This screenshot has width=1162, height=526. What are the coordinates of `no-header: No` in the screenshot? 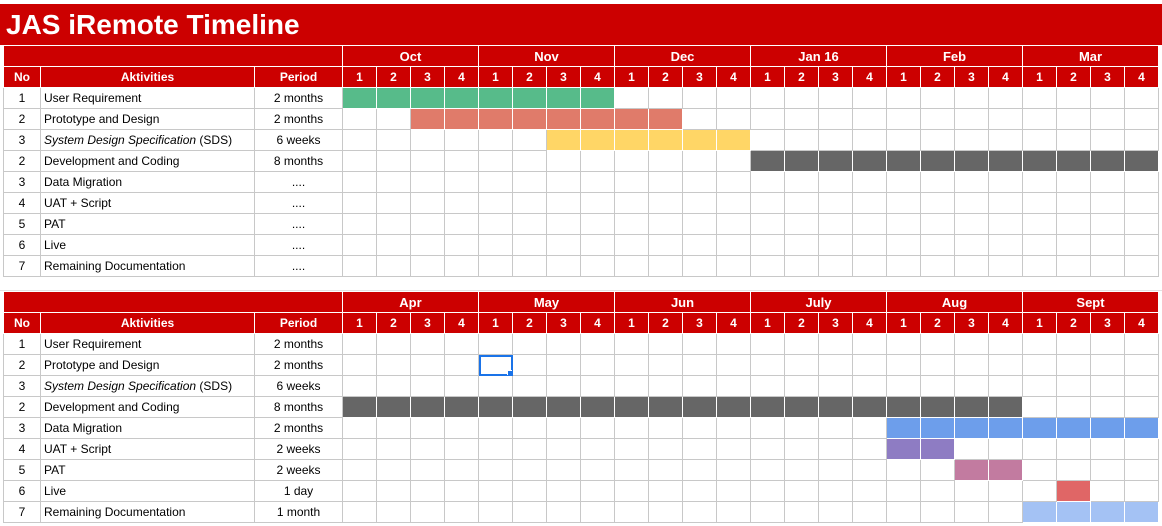 It's located at (22, 77).